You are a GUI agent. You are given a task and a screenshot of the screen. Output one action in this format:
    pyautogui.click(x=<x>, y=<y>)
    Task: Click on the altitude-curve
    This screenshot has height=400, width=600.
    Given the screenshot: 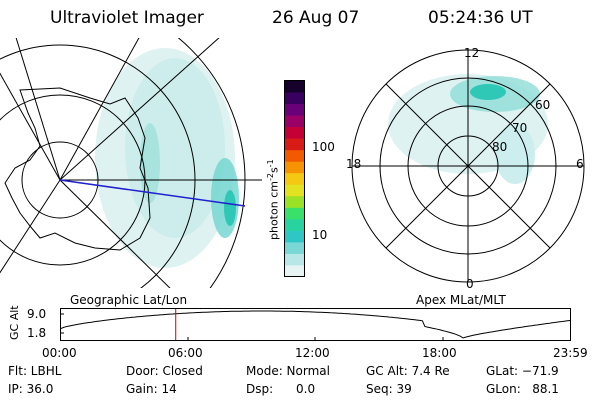 What is the action you would take?
    pyautogui.click(x=315, y=324)
    